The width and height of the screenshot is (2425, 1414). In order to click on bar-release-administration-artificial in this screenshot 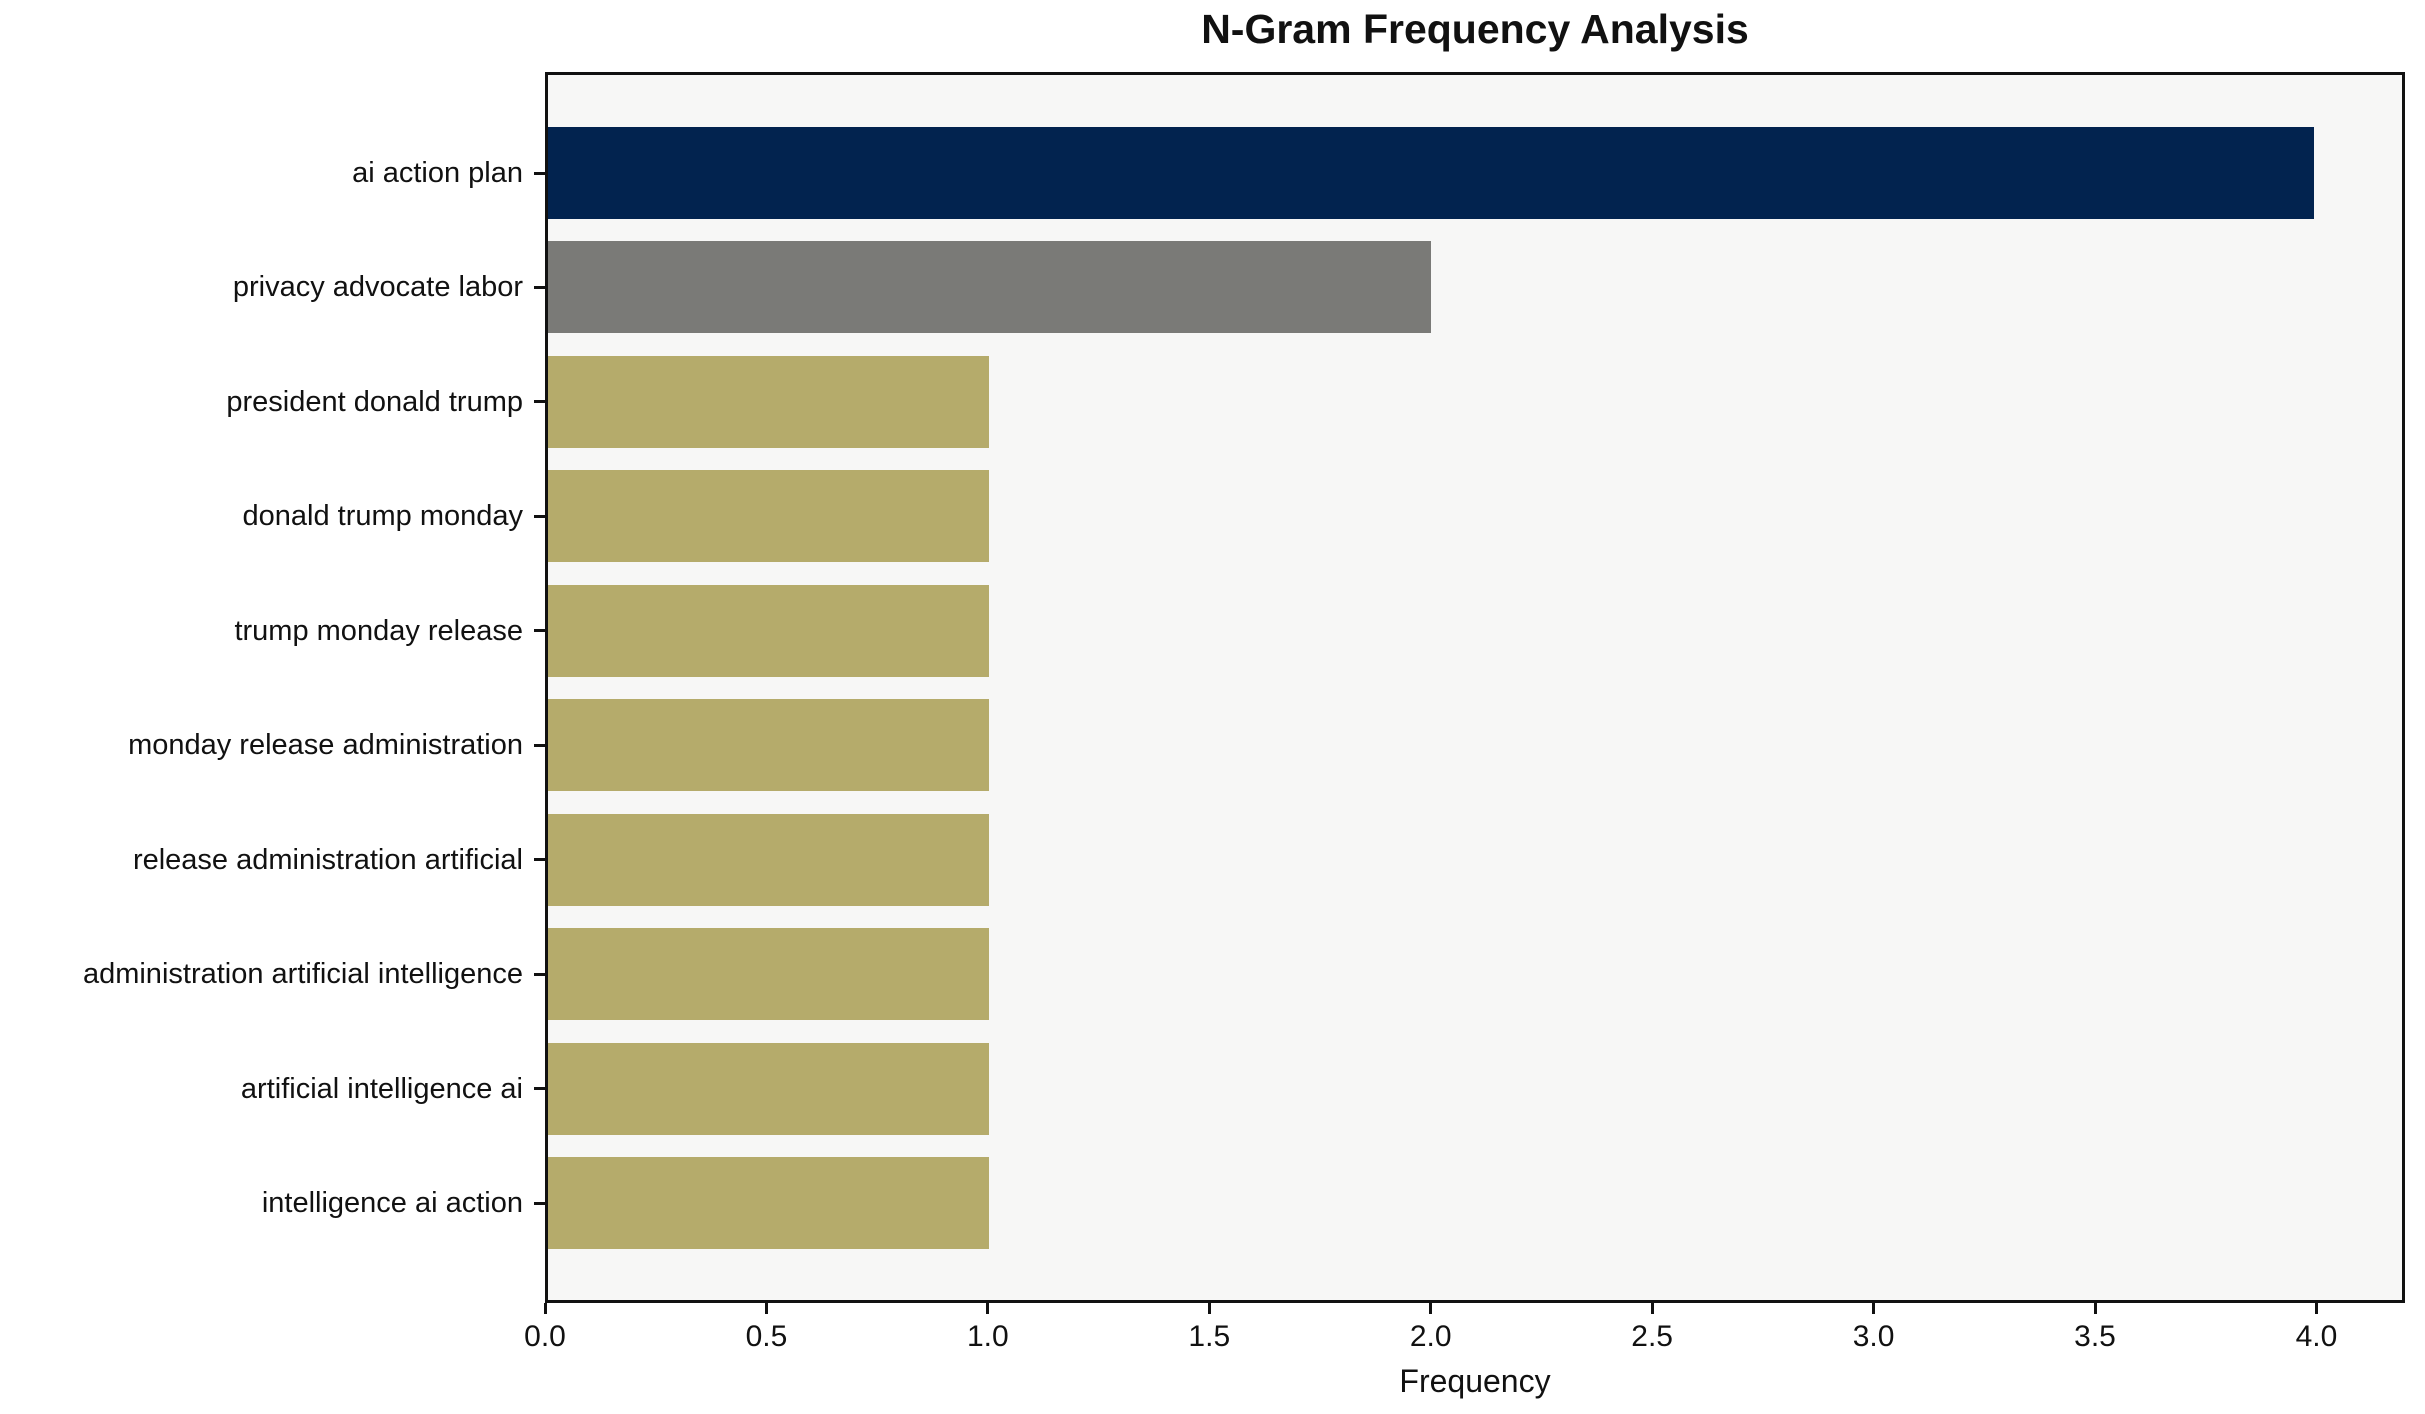, I will do `click(769, 859)`.